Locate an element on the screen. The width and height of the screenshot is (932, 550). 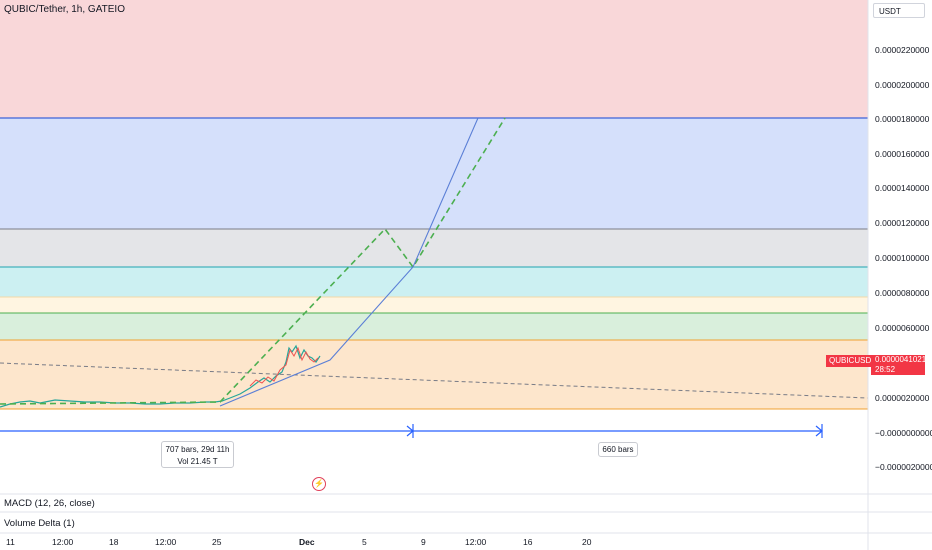
measure-label-left: 707 bars, 29d 11h Vol 21.45 T is located at coordinates (197, 454).